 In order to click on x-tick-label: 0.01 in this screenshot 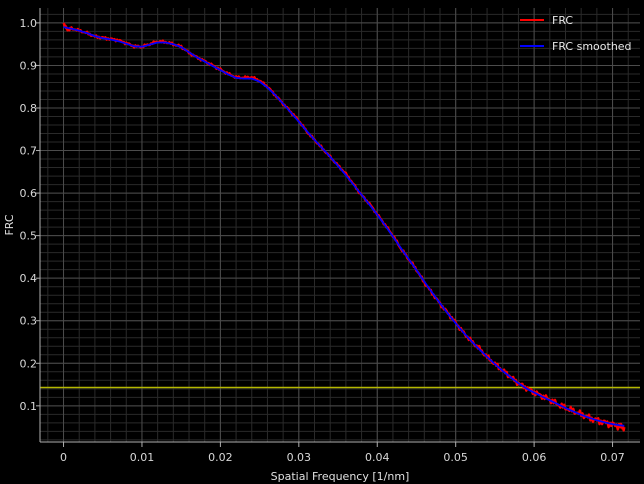, I will do `click(142, 457)`.